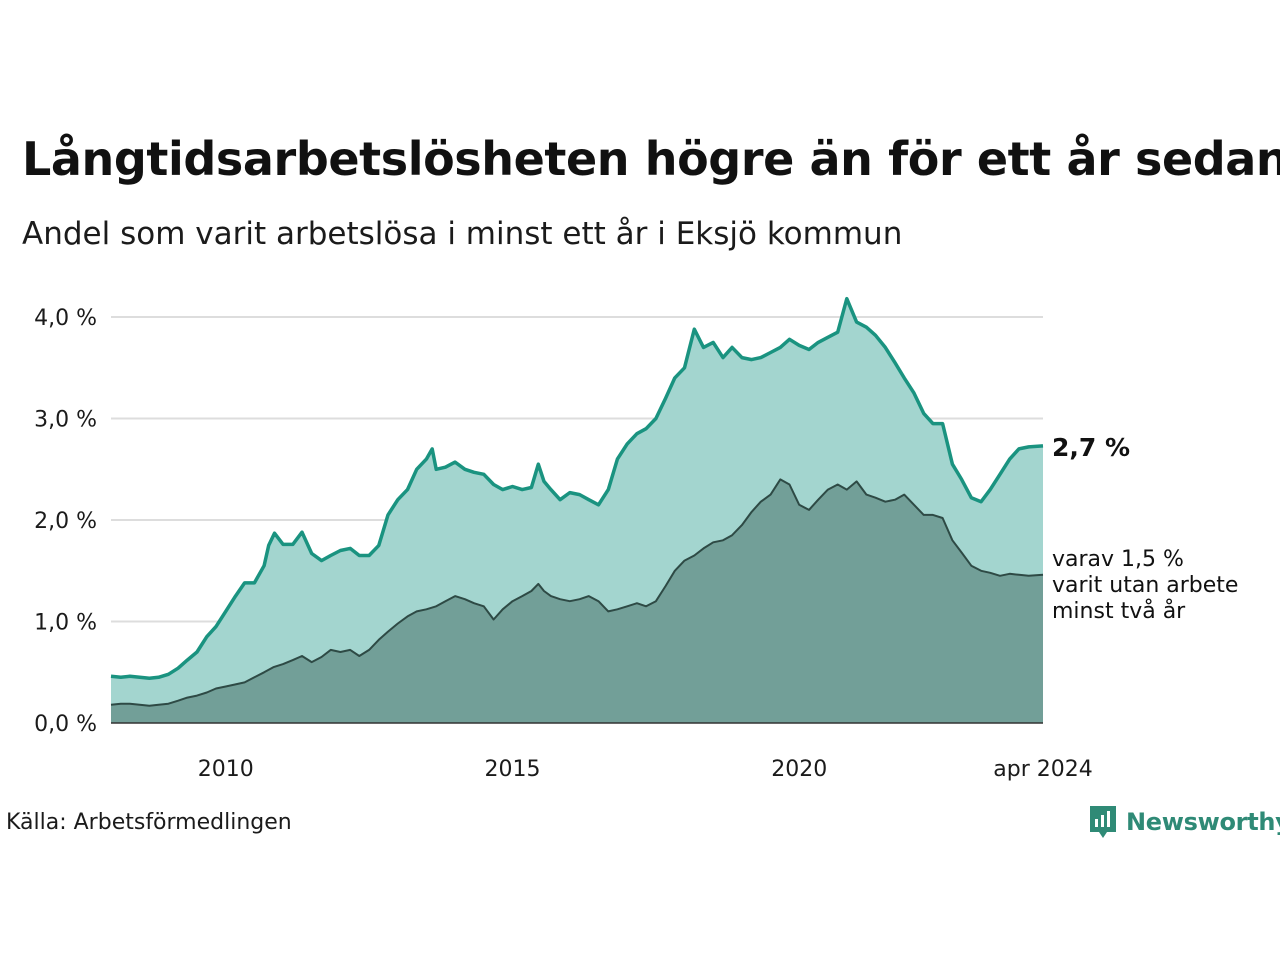 Image resolution: width=1280 pixels, height=960 pixels. Describe the element at coordinates (1103, 822) in the screenshot. I see `newsworthy-icon` at that location.